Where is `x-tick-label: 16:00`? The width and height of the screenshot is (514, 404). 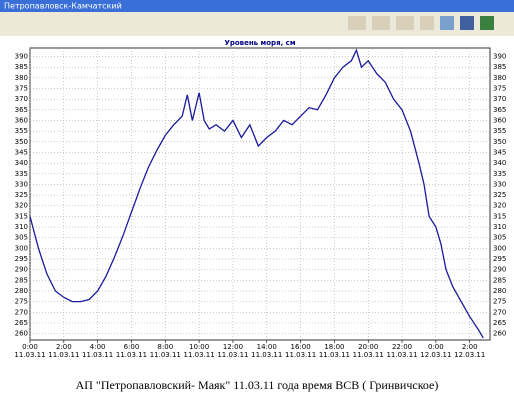 x-tick-label: 16:00 is located at coordinates (300, 347).